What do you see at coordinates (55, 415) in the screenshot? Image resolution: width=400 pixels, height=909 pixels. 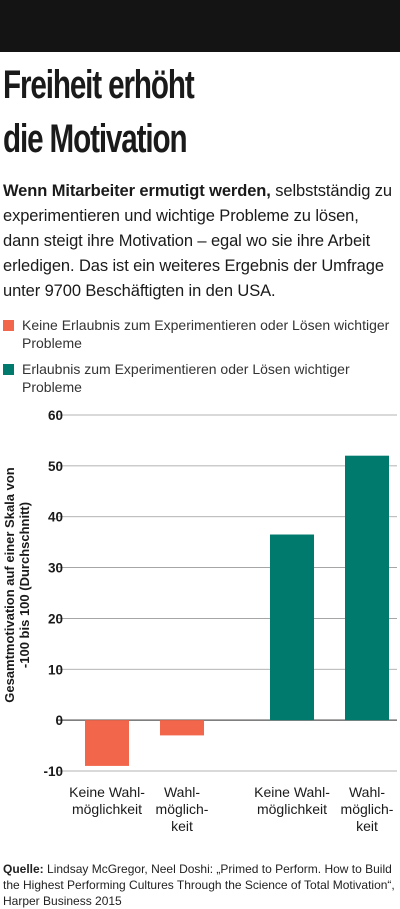 I see `y-tick-label: 60` at bounding box center [55, 415].